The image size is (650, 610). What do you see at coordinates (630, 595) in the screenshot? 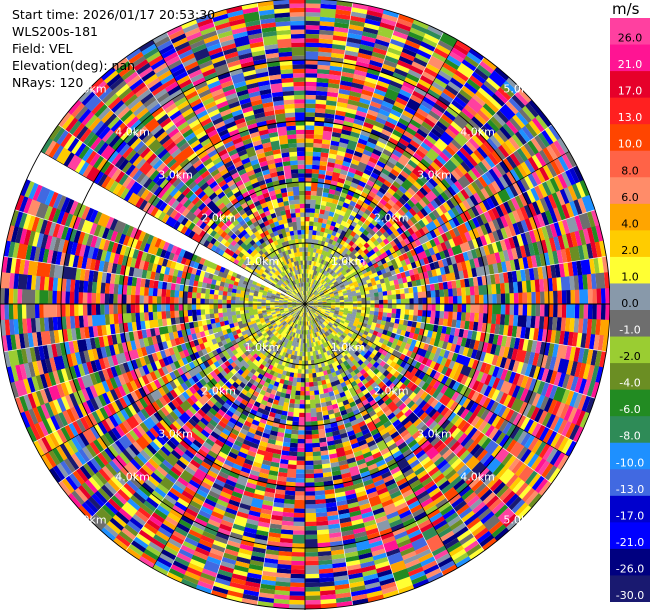
I see `colorbar-tick-label: -30.0` at bounding box center [630, 595].